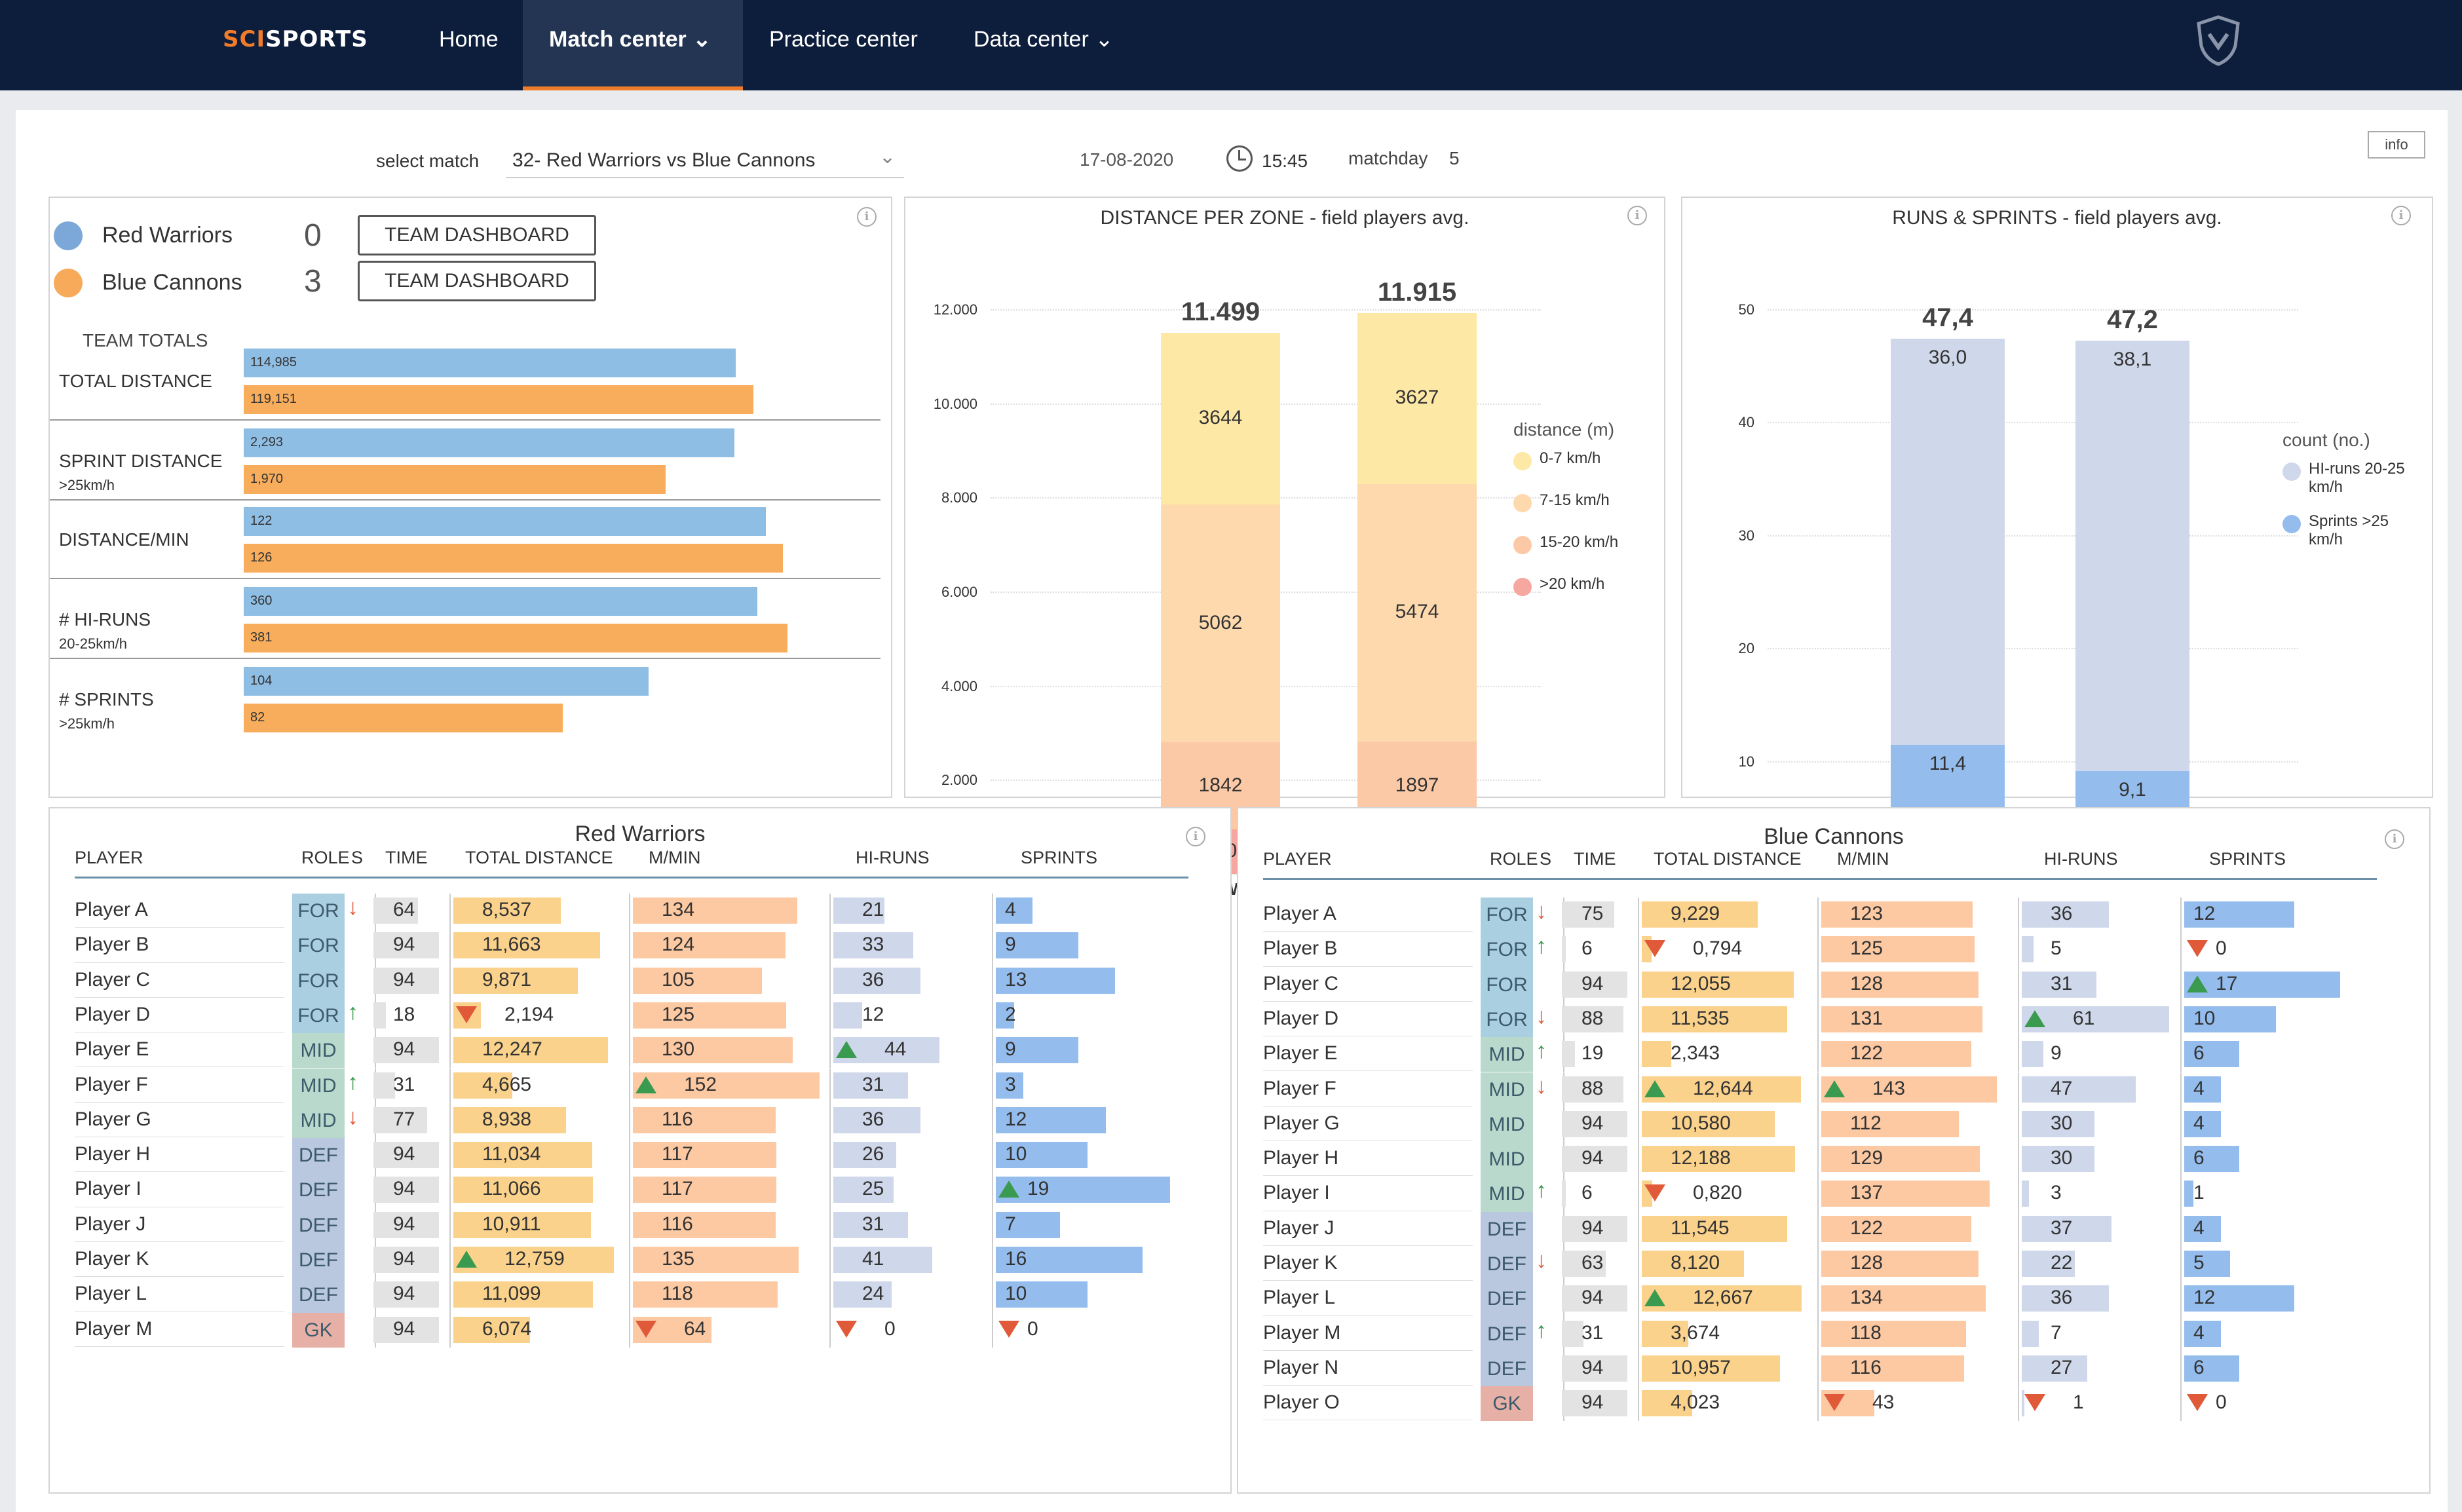 The height and width of the screenshot is (1512, 2462). Describe the element at coordinates (1814, 1299) in the screenshot. I see `table-row: Player L DEF 94 12,667 134 36 12` at that location.